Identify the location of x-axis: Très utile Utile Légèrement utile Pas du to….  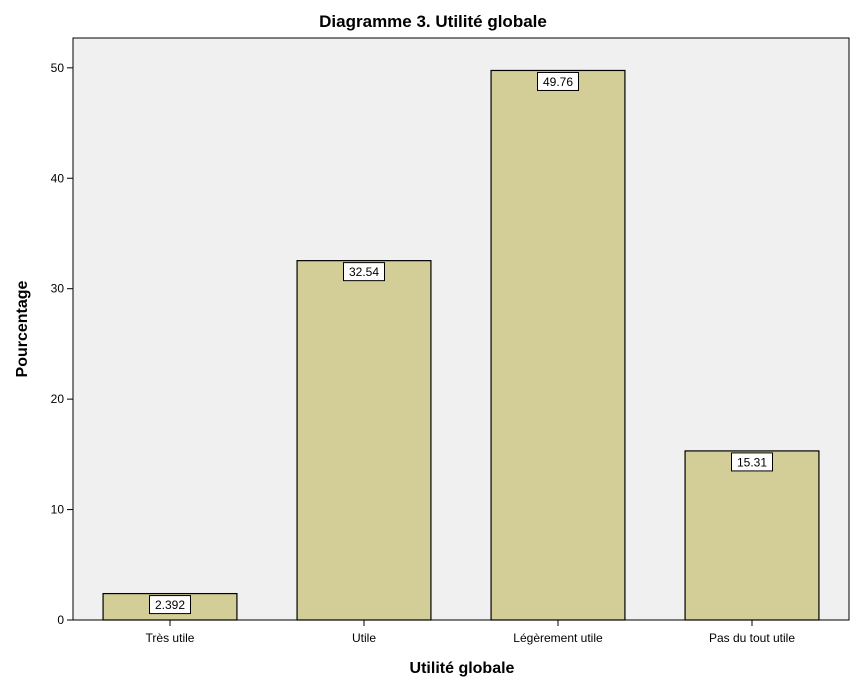
(470, 632).